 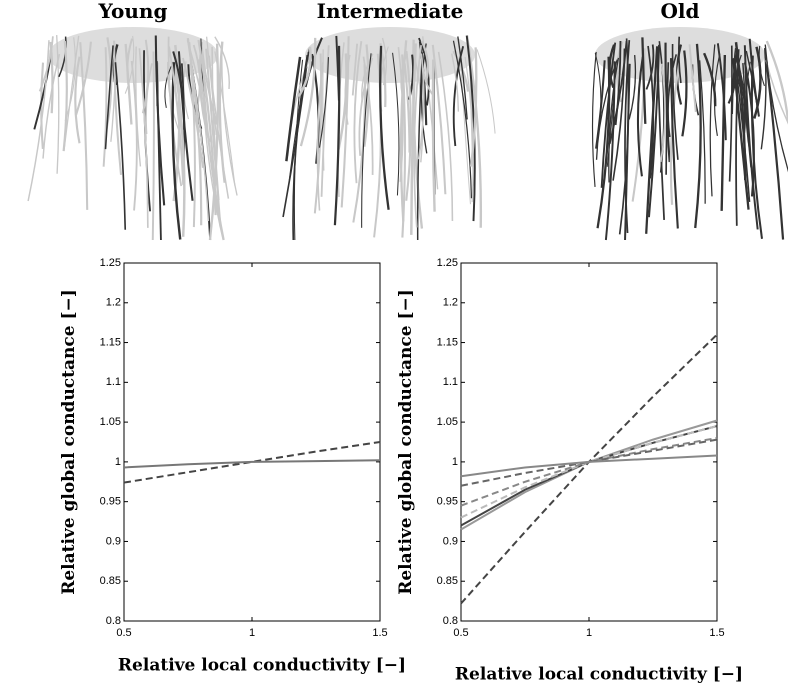 I want to click on root-crown, so click(x=390, y=55).